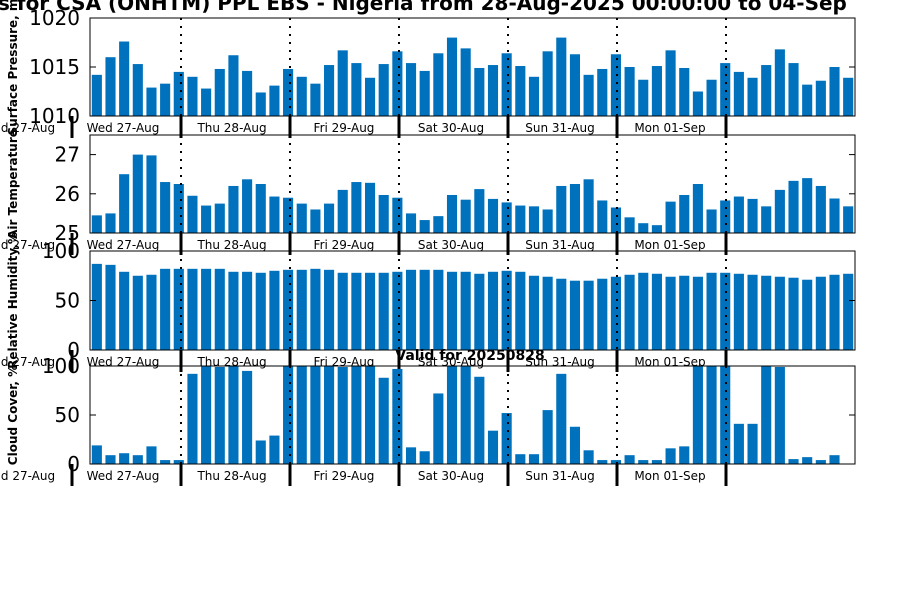 The height and width of the screenshot is (600, 900). I want to click on day-label: Wed 27-Aug, so click(123, 245).